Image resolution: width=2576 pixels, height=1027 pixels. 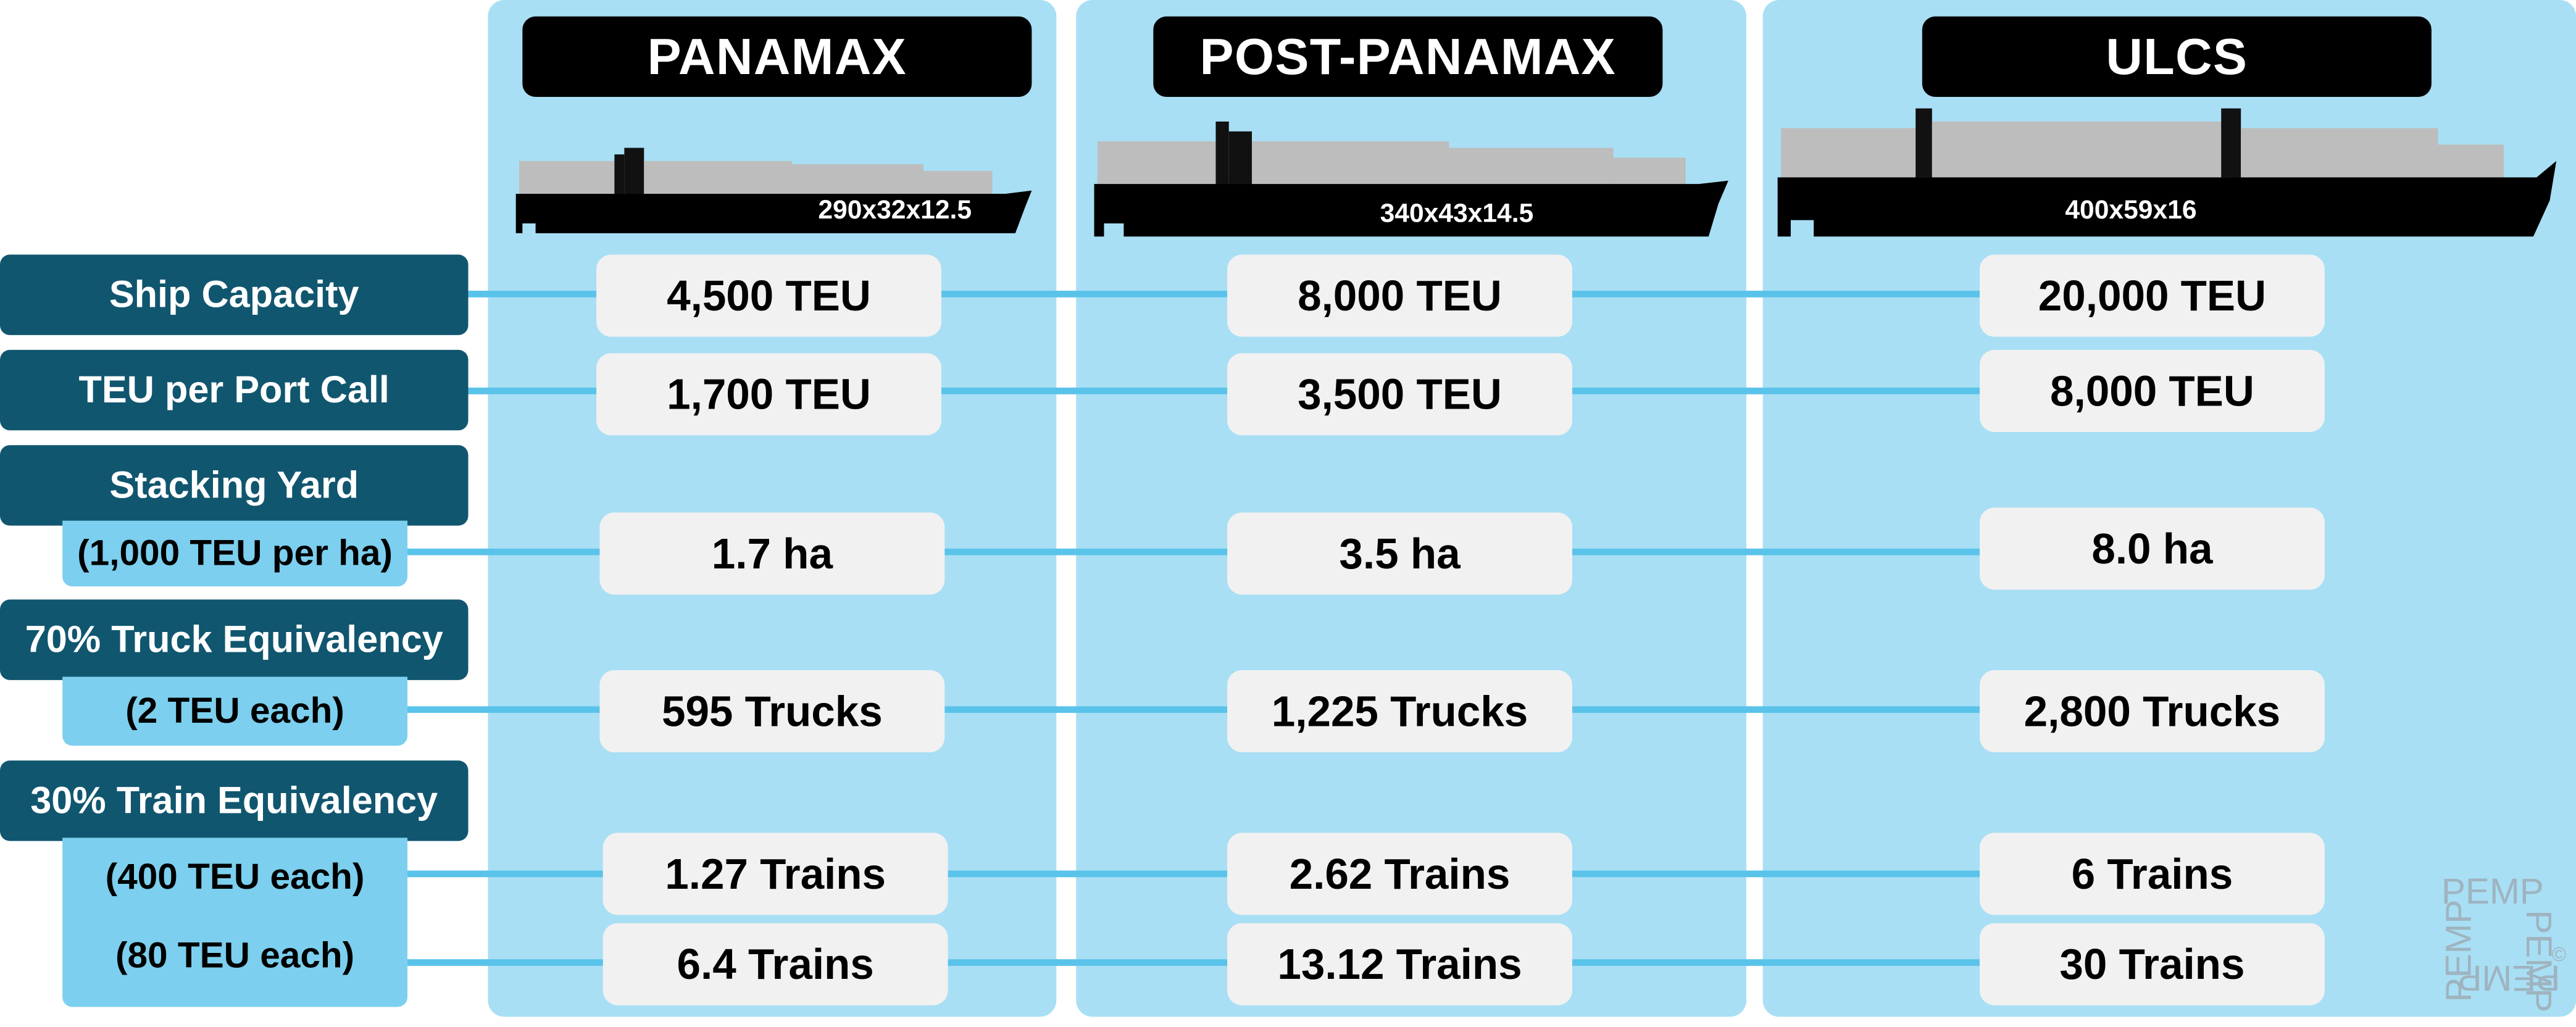 What do you see at coordinates (235, 711) in the screenshot?
I see `row-sublabel: (2 TEU each)` at bounding box center [235, 711].